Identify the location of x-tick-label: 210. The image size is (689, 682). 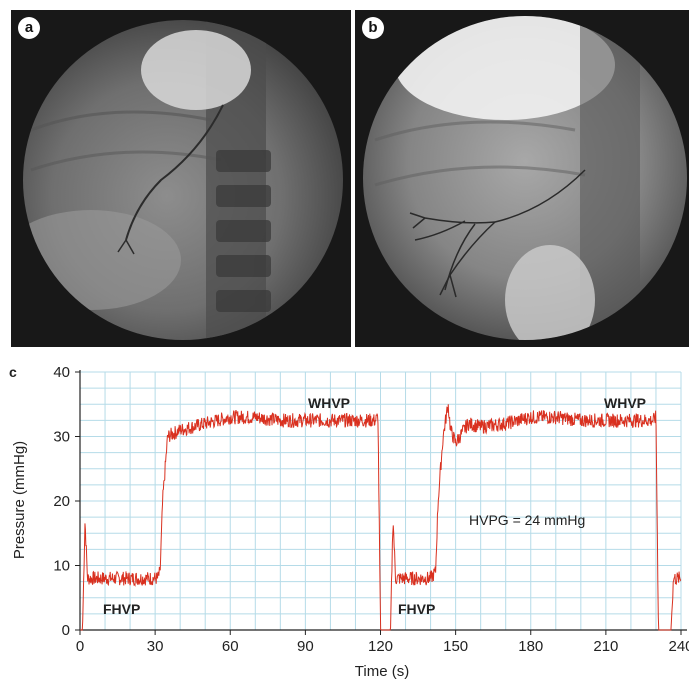
(605, 646).